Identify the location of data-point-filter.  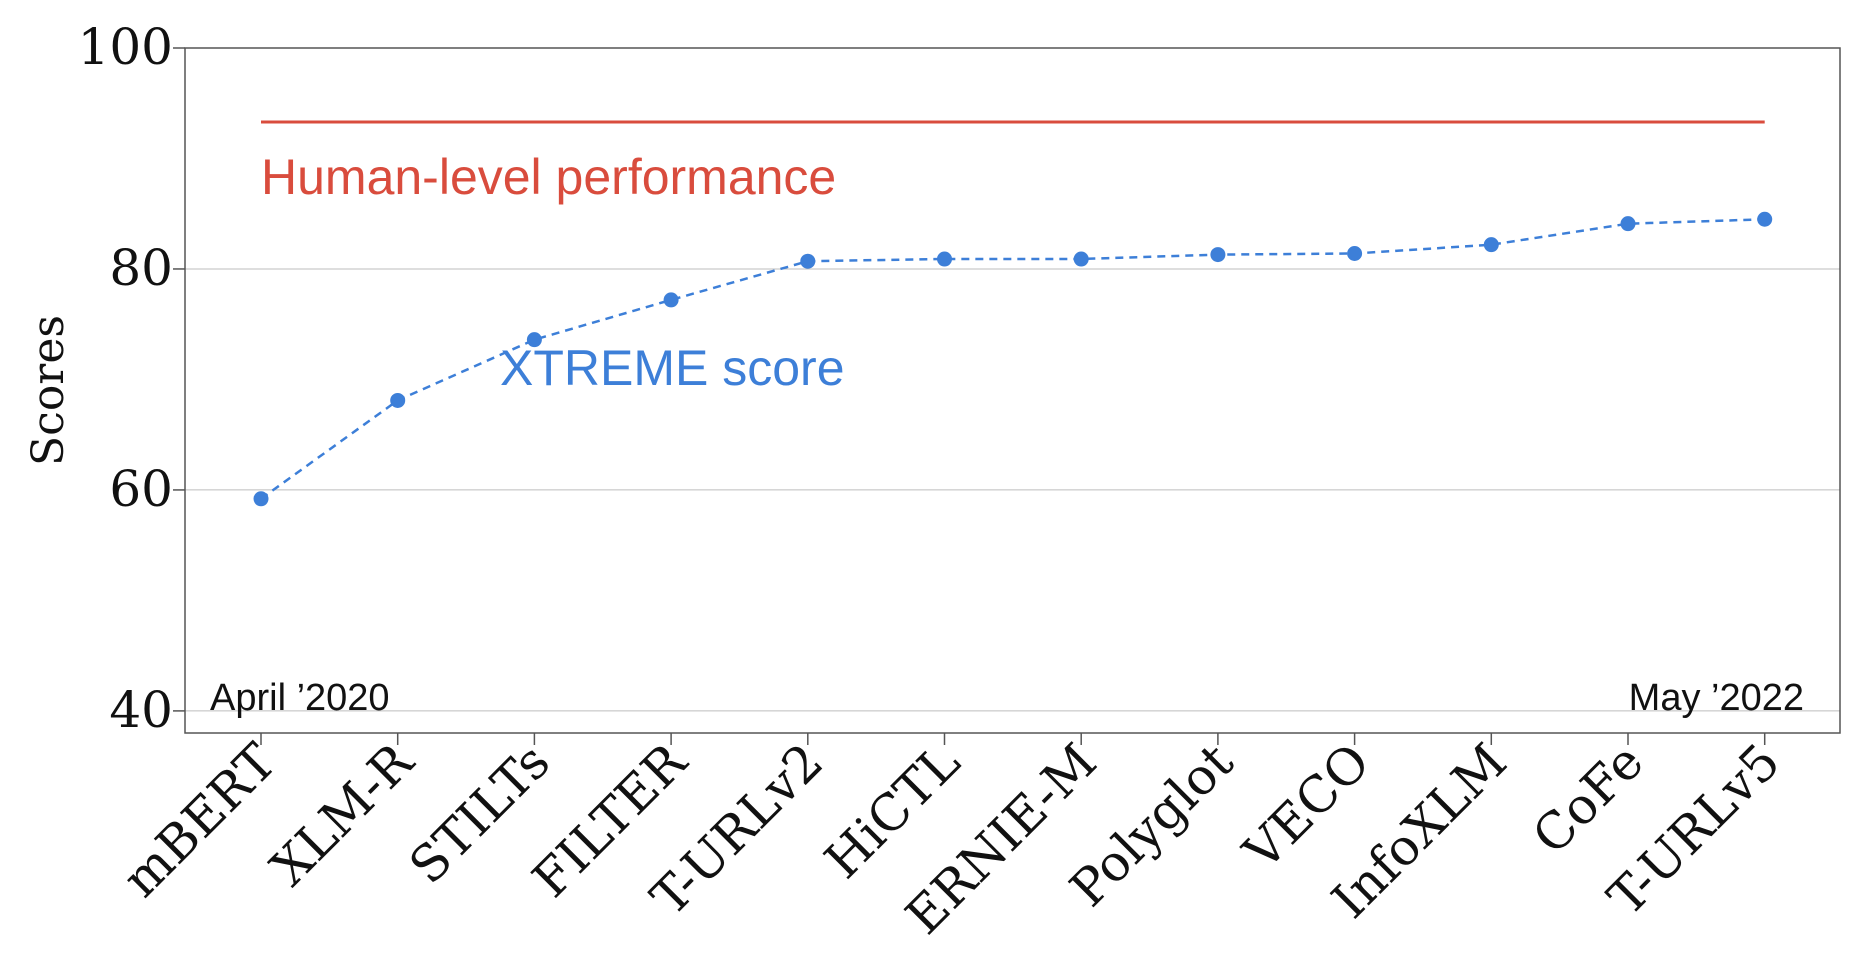
(671, 300).